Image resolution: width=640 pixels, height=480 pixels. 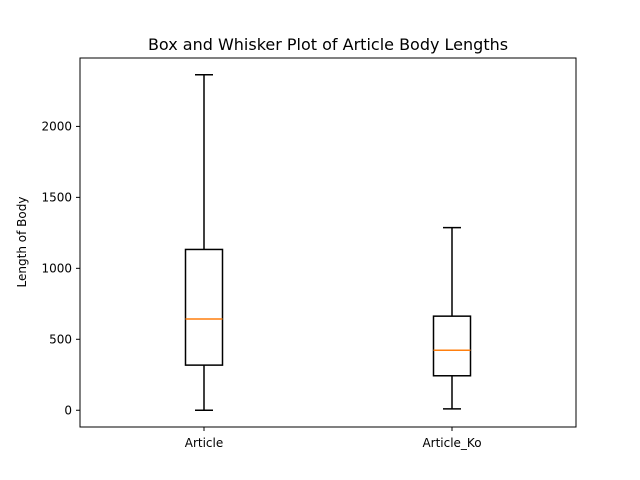 What do you see at coordinates (60, 339) in the screenshot?
I see `y-tick-label: 500` at bounding box center [60, 339].